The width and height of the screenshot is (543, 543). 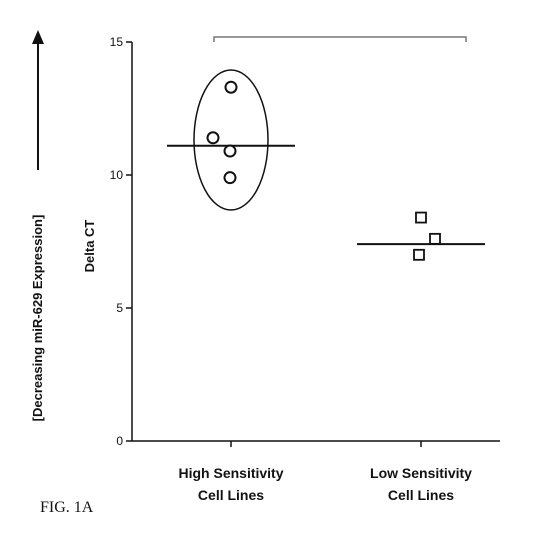 I want to click on y-axis-label: Delta CT, so click(x=89, y=246).